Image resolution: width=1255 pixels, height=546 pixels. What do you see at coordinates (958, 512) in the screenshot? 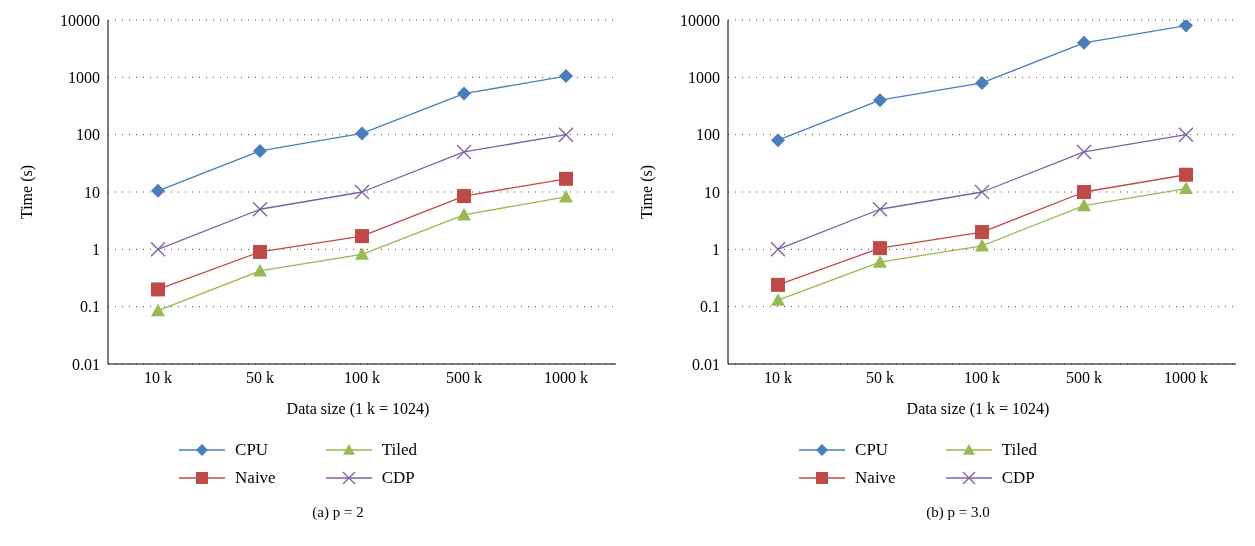
I see `text: (b) p = 3.0` at bounding box center [958, 512].